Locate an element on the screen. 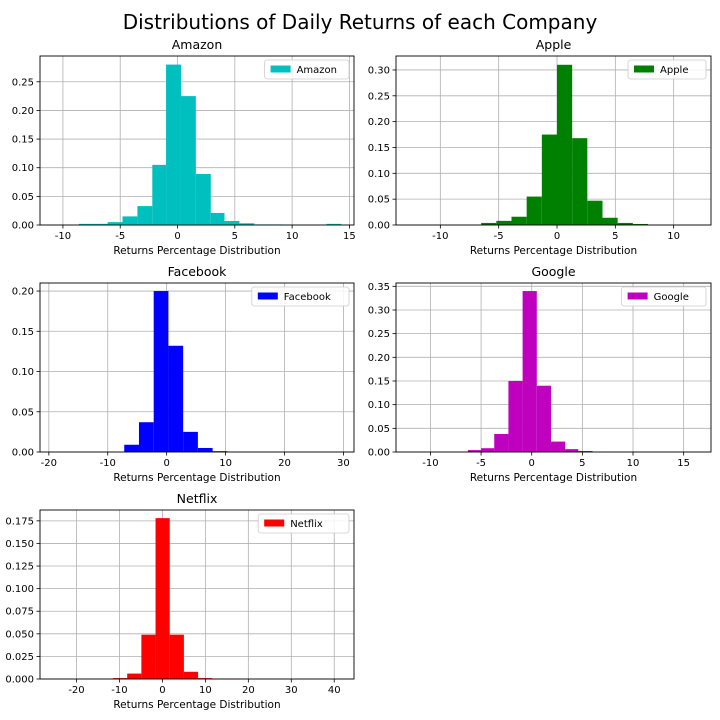 The height and width of the screenshot is (720, 720). panel-title: Facebook is located at coordinates (197, 271).